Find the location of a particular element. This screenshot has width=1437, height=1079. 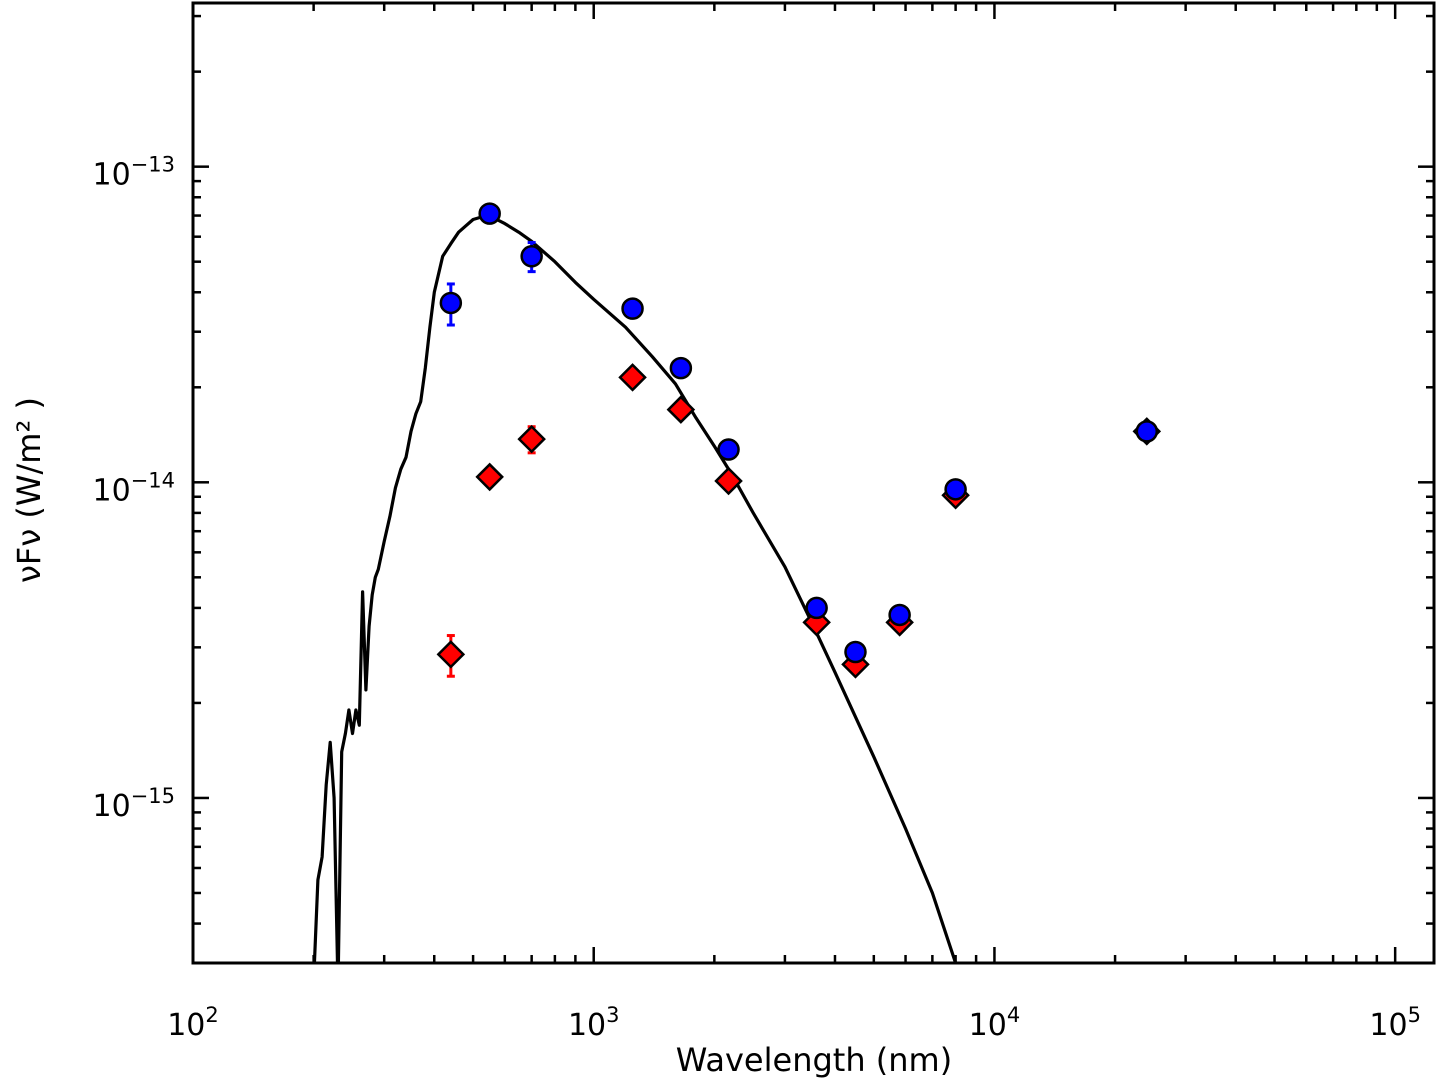

y-tick-label: 10−15 is located at coordinates (133, 804).